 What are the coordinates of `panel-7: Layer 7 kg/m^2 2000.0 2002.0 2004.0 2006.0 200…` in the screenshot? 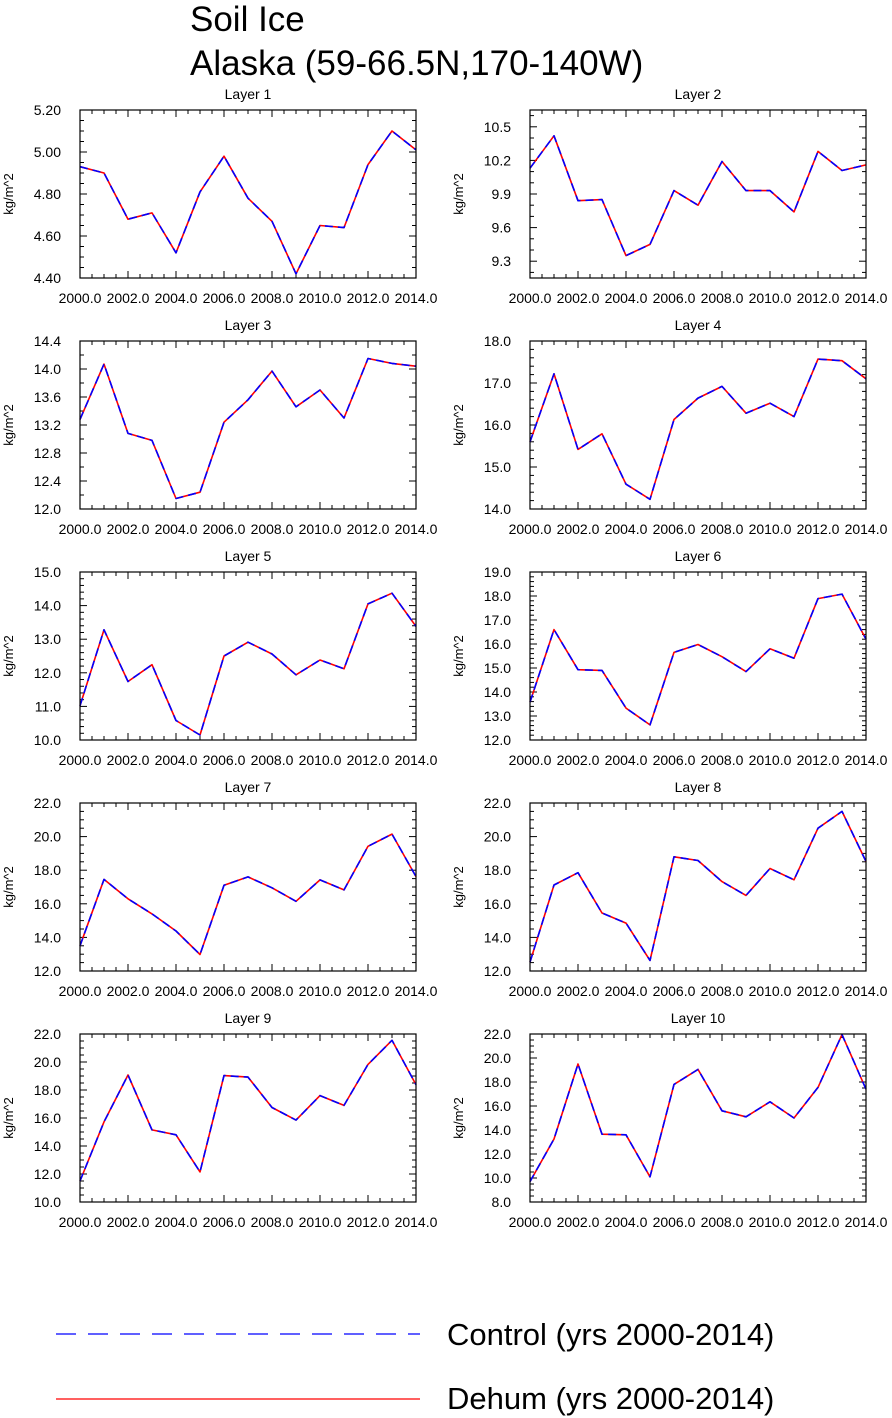 It's located at (219, 889).